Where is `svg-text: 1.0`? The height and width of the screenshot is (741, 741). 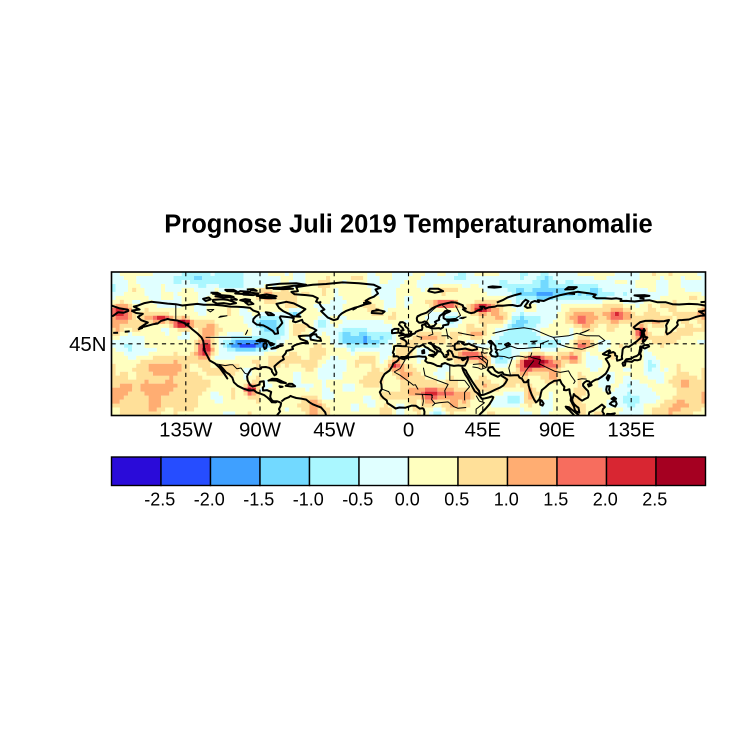 svg-text: 1.0 is located at coordinates (506, 500).